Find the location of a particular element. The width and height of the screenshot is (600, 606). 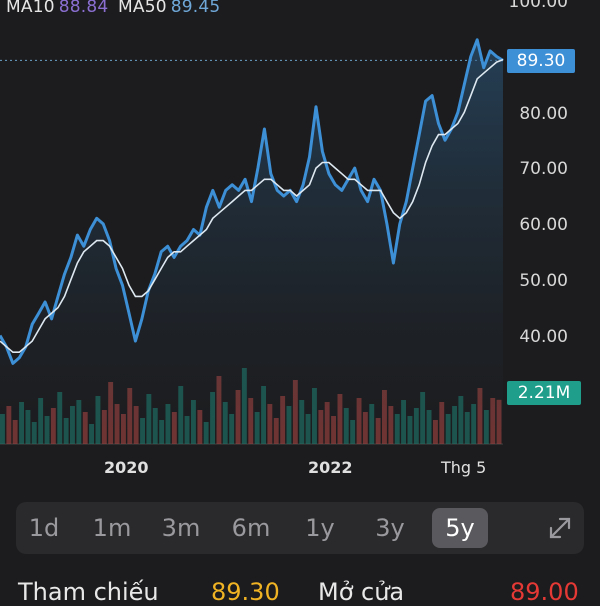

x-tick-thg5: Thg 5 is located at coordinates (464, 467).